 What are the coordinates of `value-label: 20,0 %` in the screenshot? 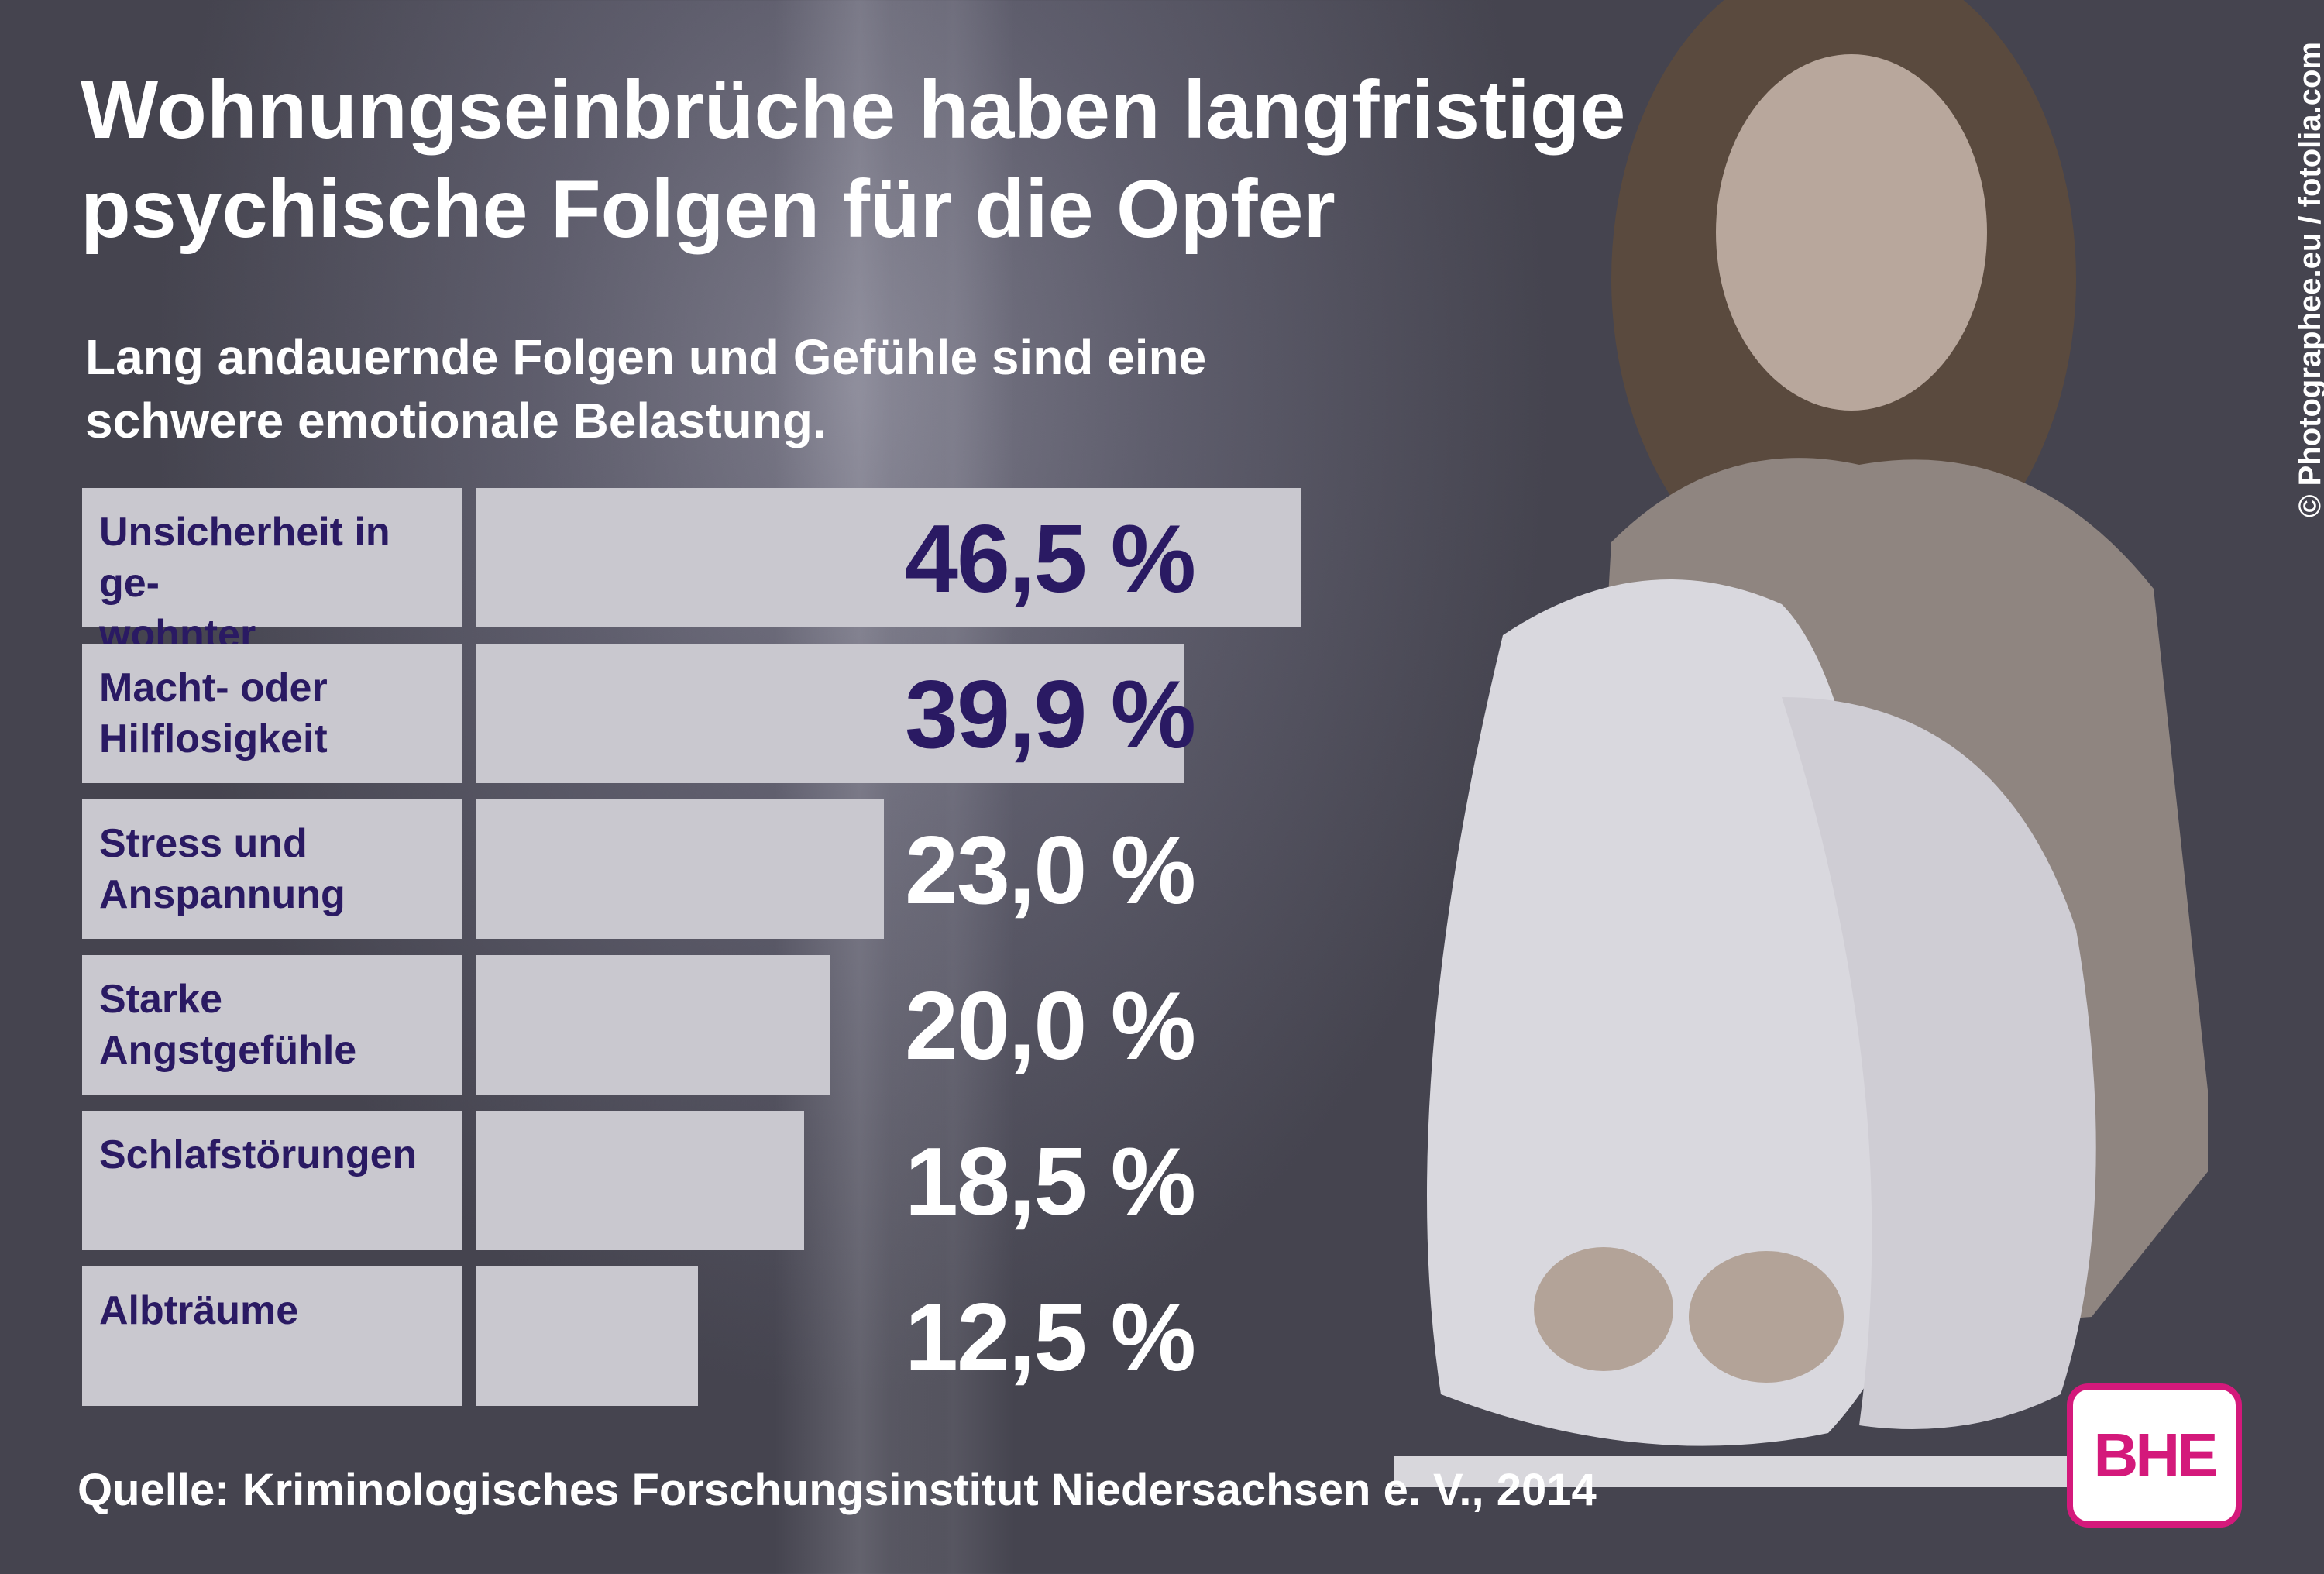 It's located at (1050, 1026).